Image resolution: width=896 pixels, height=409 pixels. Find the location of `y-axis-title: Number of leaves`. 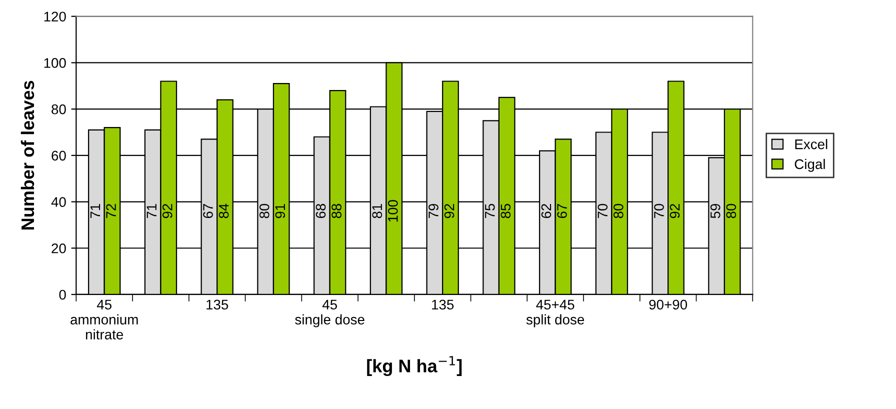

y-axis-title: Number of leaves is located at coordinates (27, 155).